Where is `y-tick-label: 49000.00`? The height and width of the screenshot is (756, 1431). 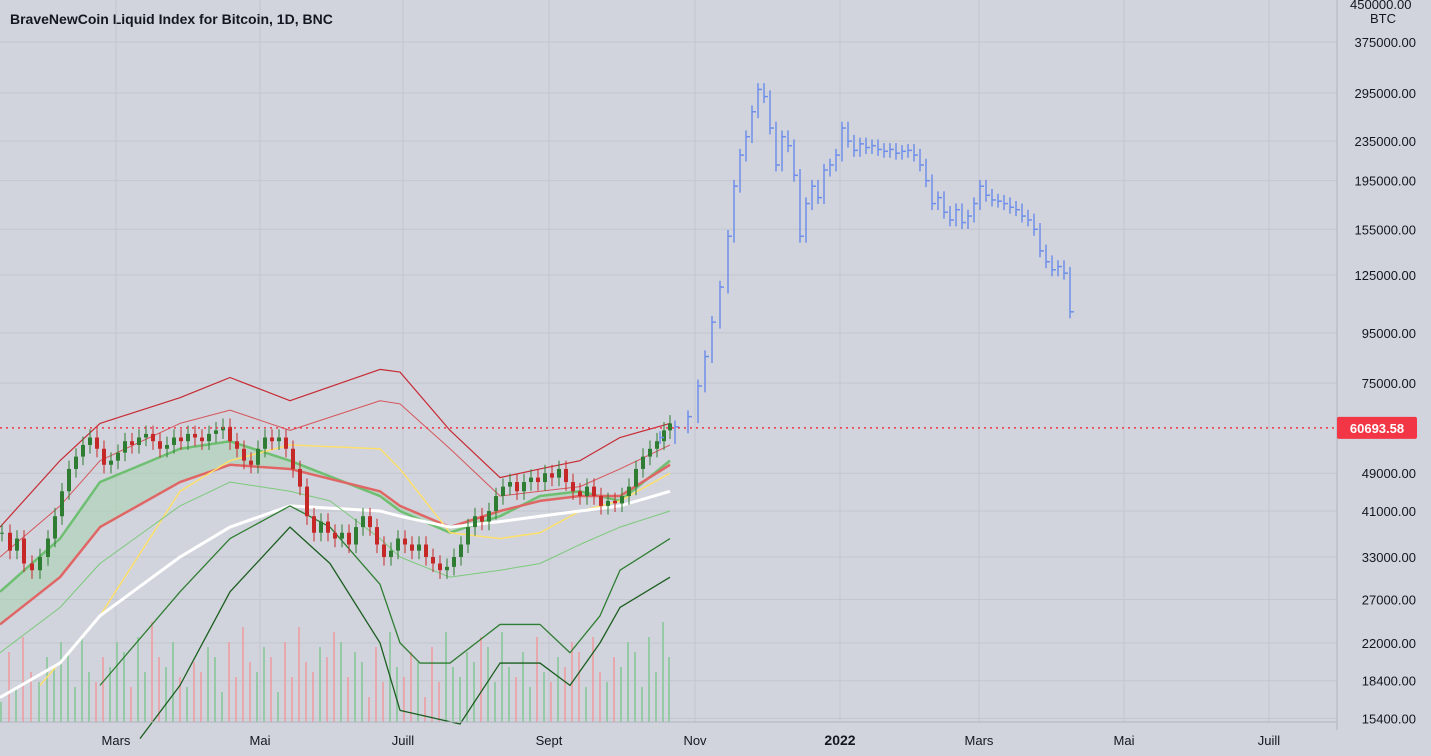
y-tick-label: 49000.00 is located at coordinates (1389, 473).